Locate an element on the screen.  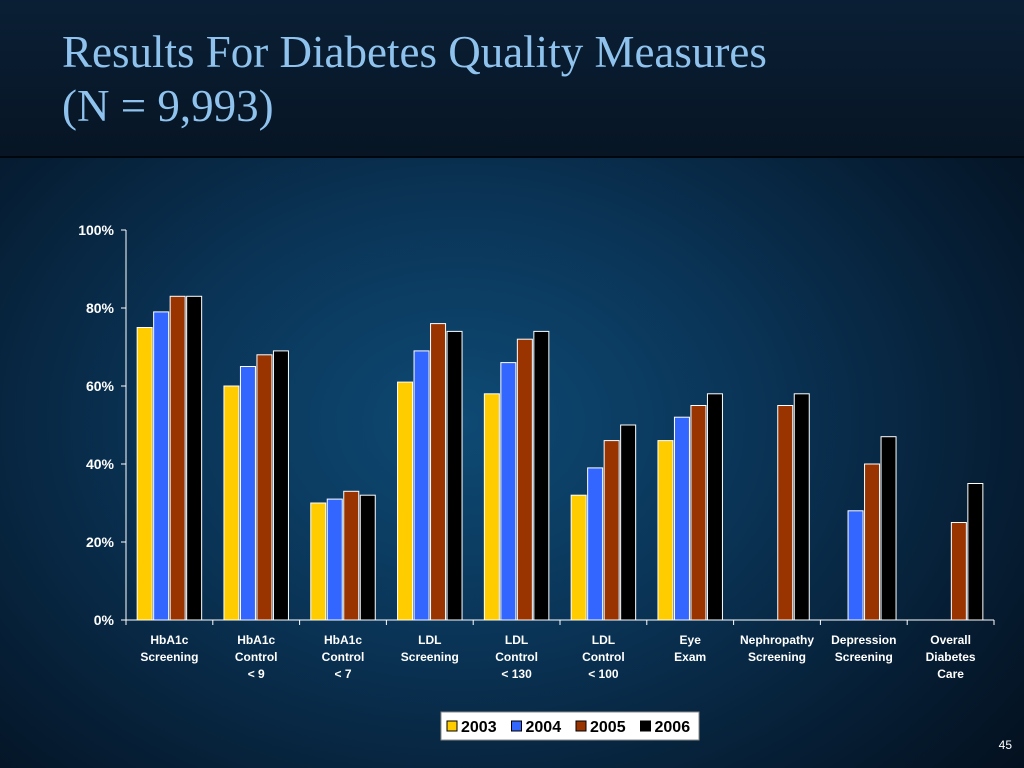
legend-label-2003: 2003 is located at coordinates (479, 727).